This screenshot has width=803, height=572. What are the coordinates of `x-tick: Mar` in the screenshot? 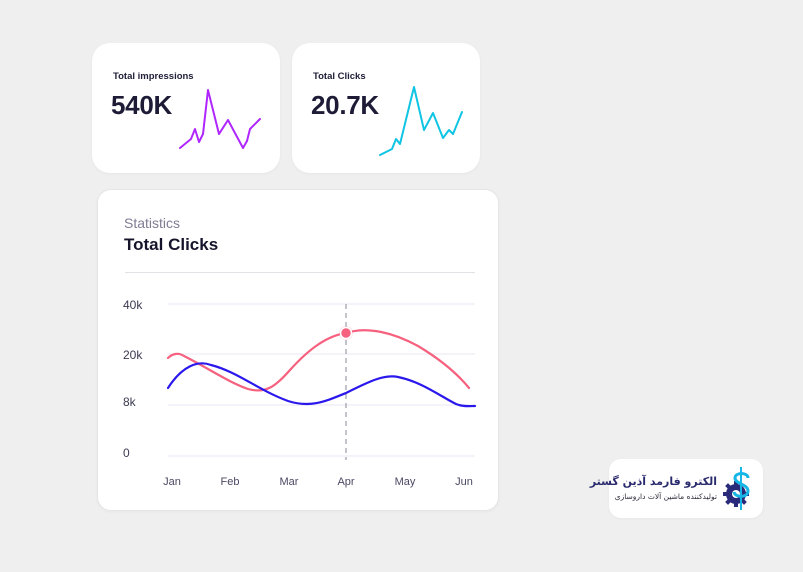 It's located at (289, 482).